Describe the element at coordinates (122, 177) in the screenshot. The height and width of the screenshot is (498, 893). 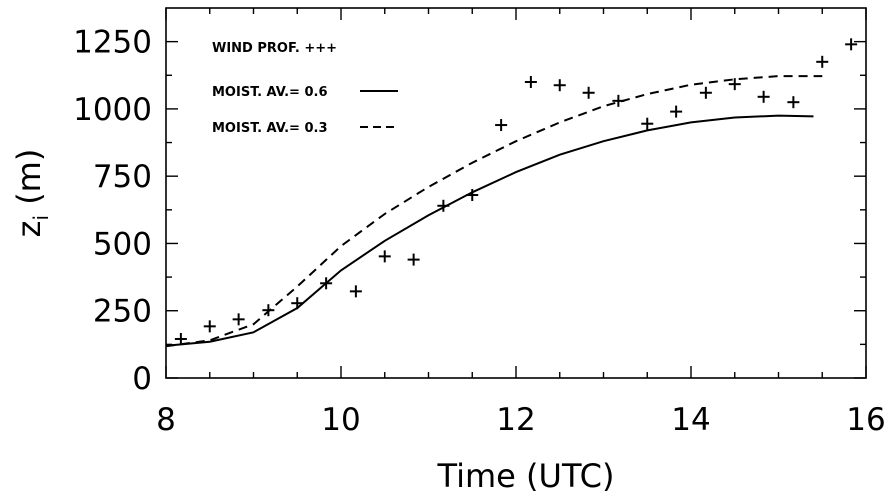
I see `y-tick-label: 750` at that location.